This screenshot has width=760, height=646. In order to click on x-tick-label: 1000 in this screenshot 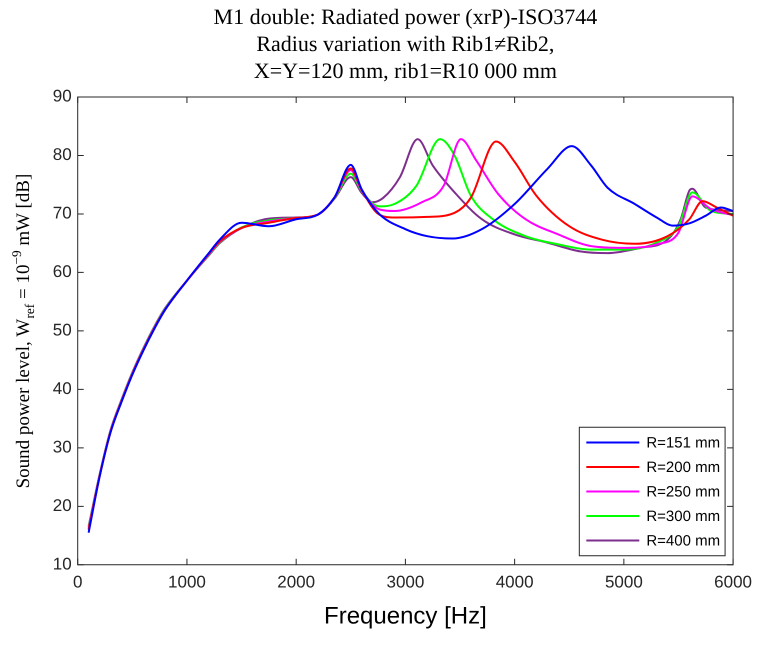, I will do `click(187, 582)`.